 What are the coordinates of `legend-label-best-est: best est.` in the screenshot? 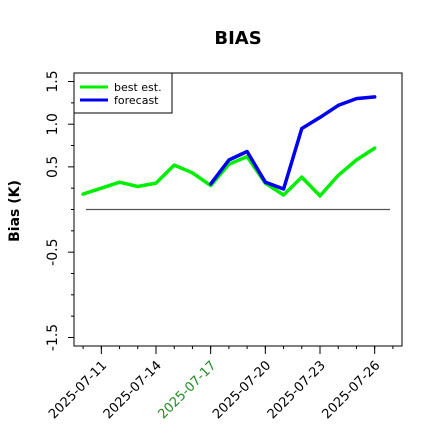 It's located at (138, 87).